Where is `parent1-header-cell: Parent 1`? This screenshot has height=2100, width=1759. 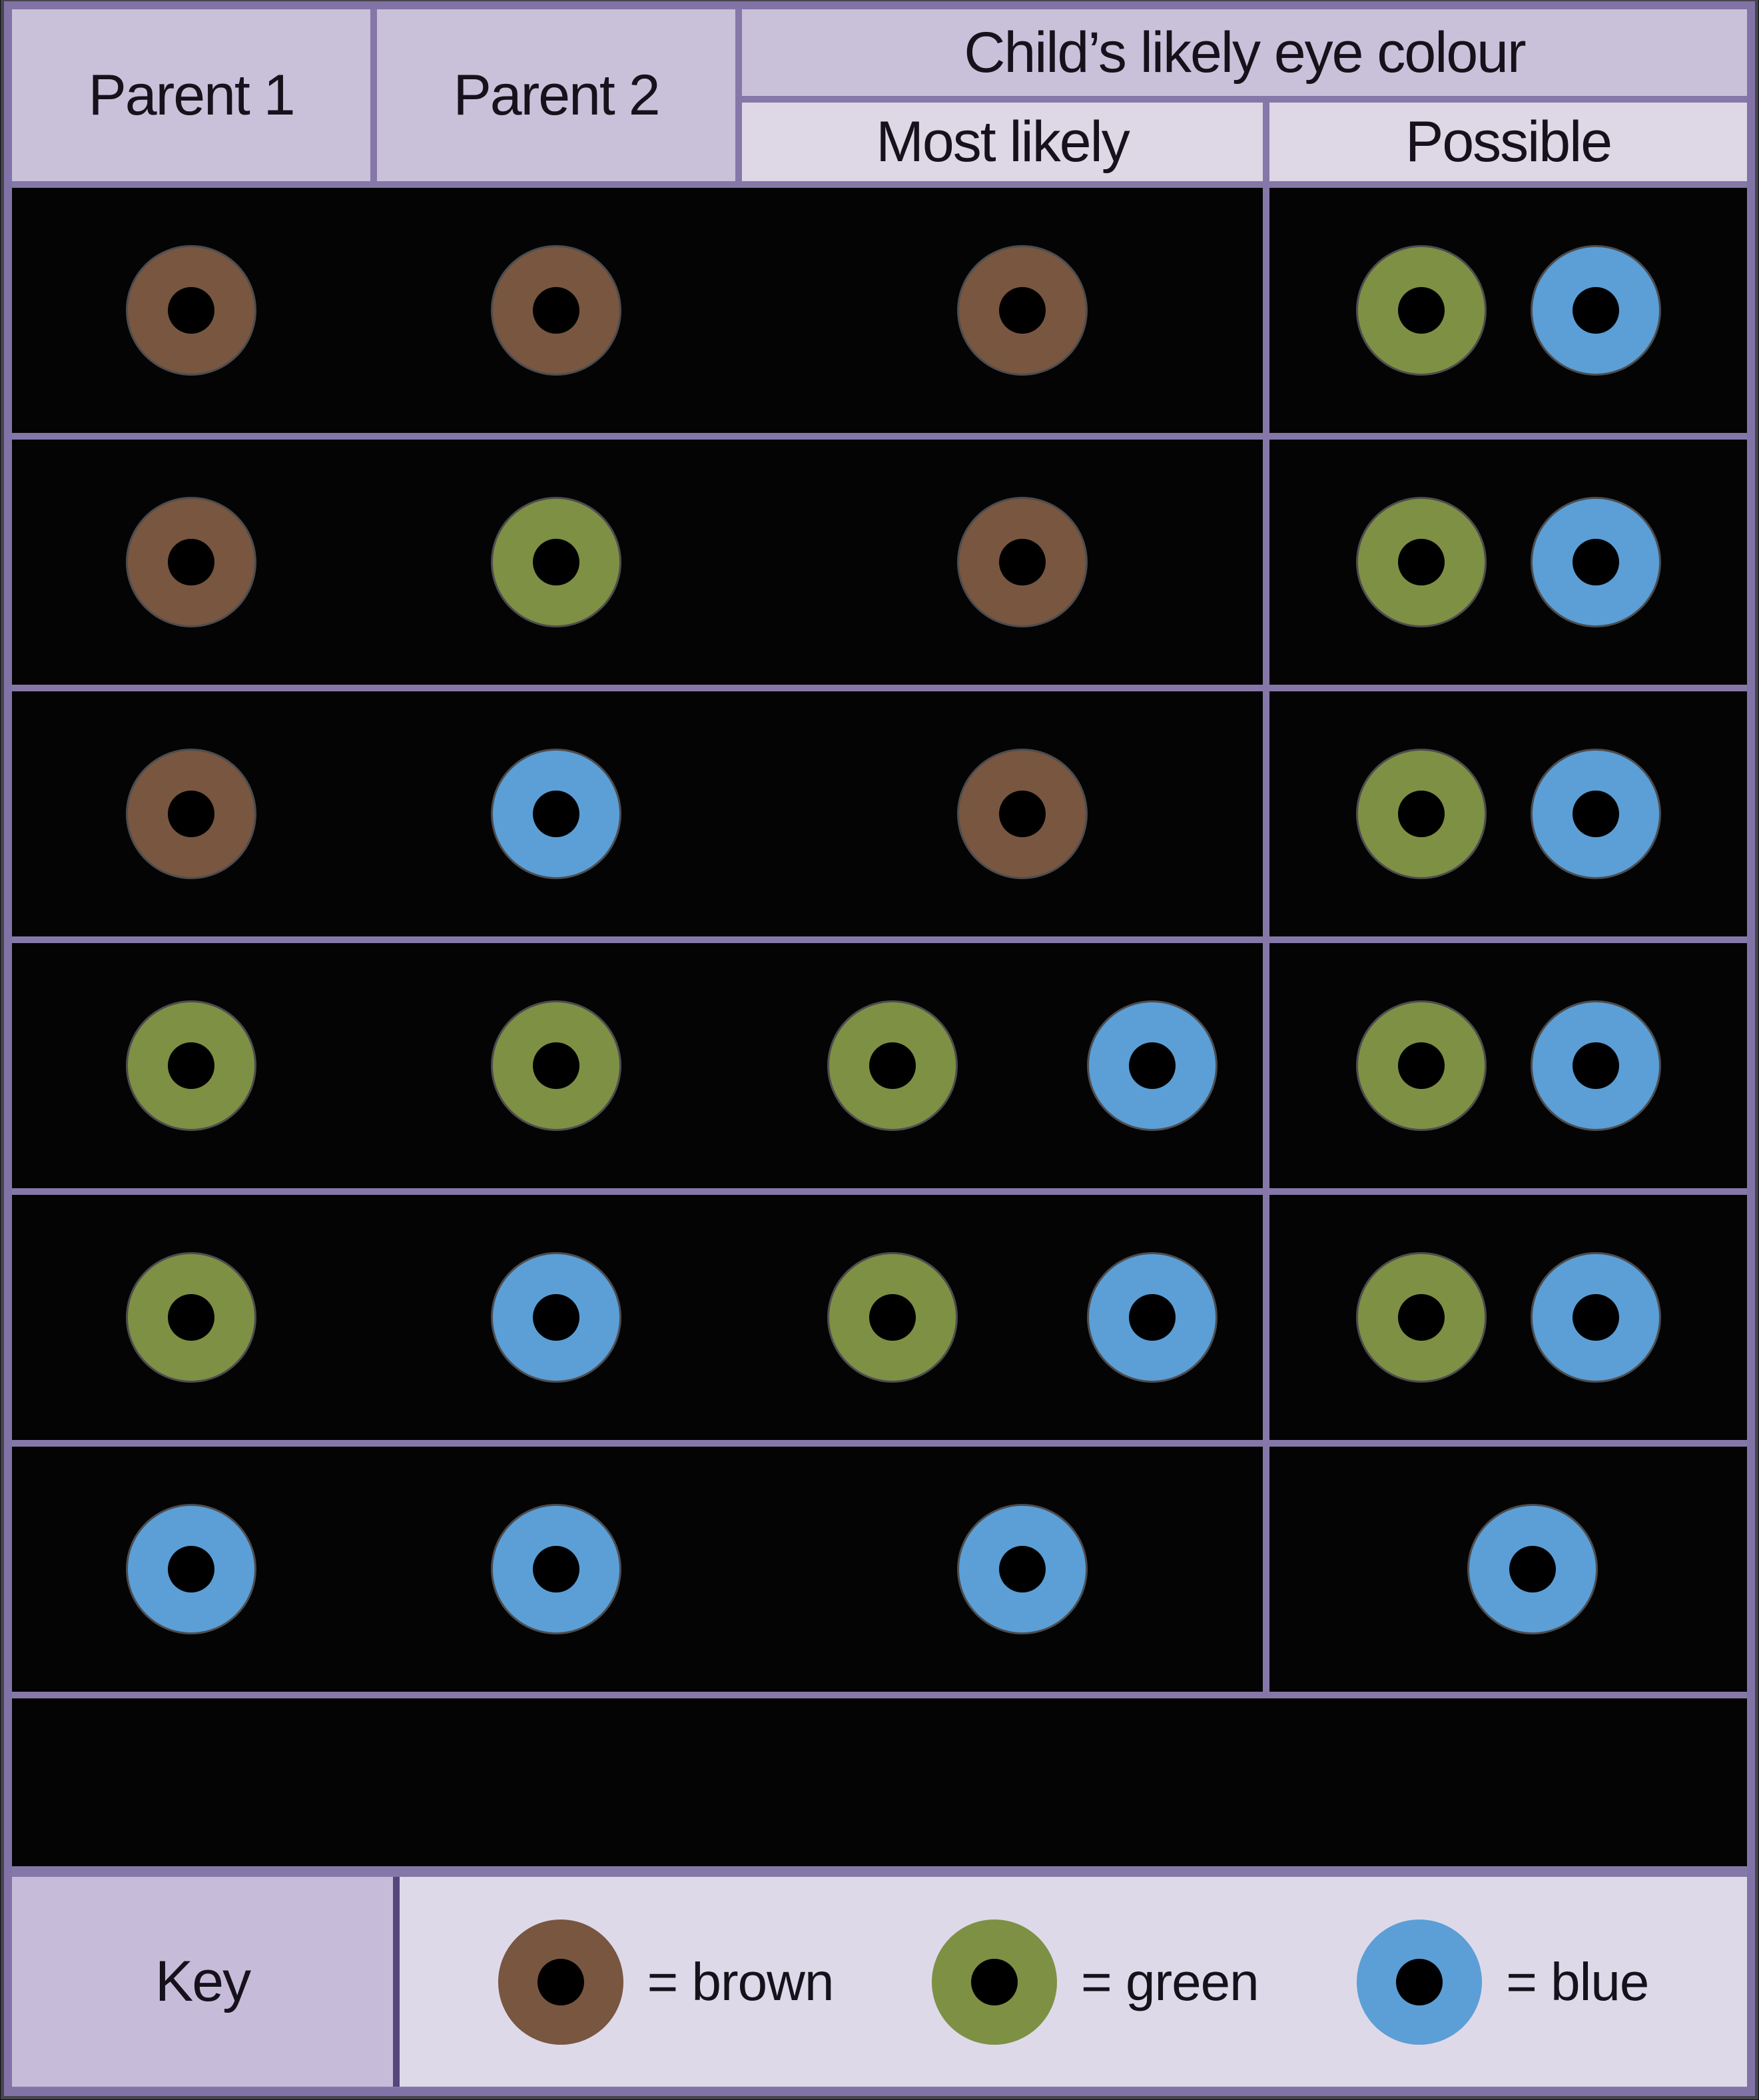
parent1-header-cell: Parent 1 is located at coordinates (191, 95).